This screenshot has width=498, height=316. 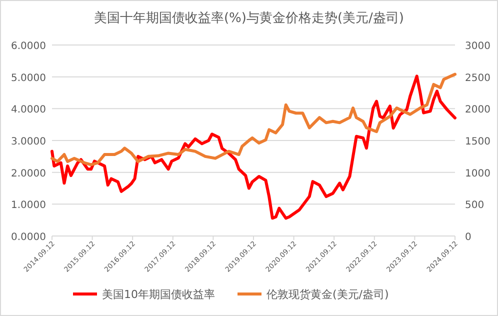 What do you see at coordinates (28, 46) in the screenshot?
I see `y-tick-label: 6.0000` at bounding box center [28, 46].